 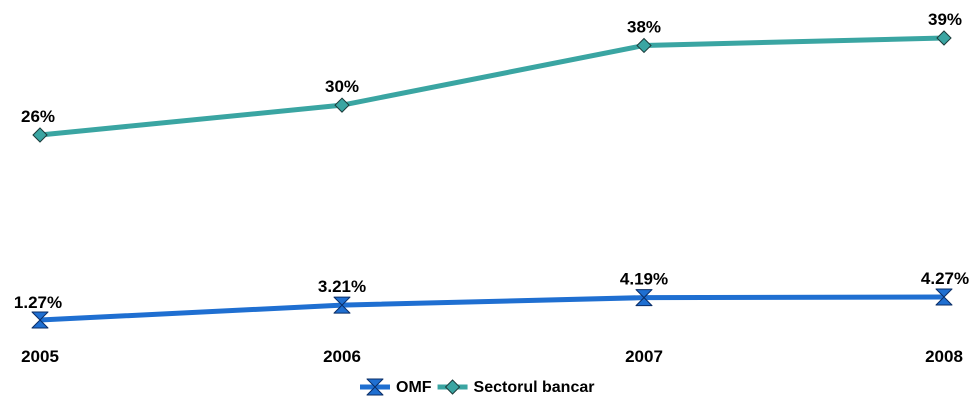 I want to click on x-tick-label-2008: 2008, so click(x=944, y=356).